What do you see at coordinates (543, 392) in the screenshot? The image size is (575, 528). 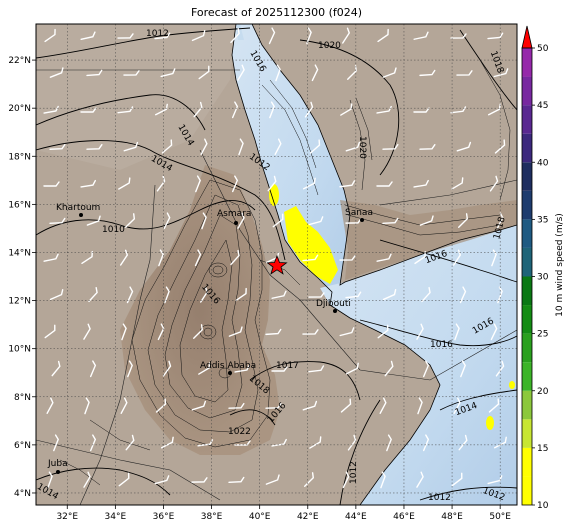 I see `colorbar-tick-label: 20` at bounding box center [543, 392].